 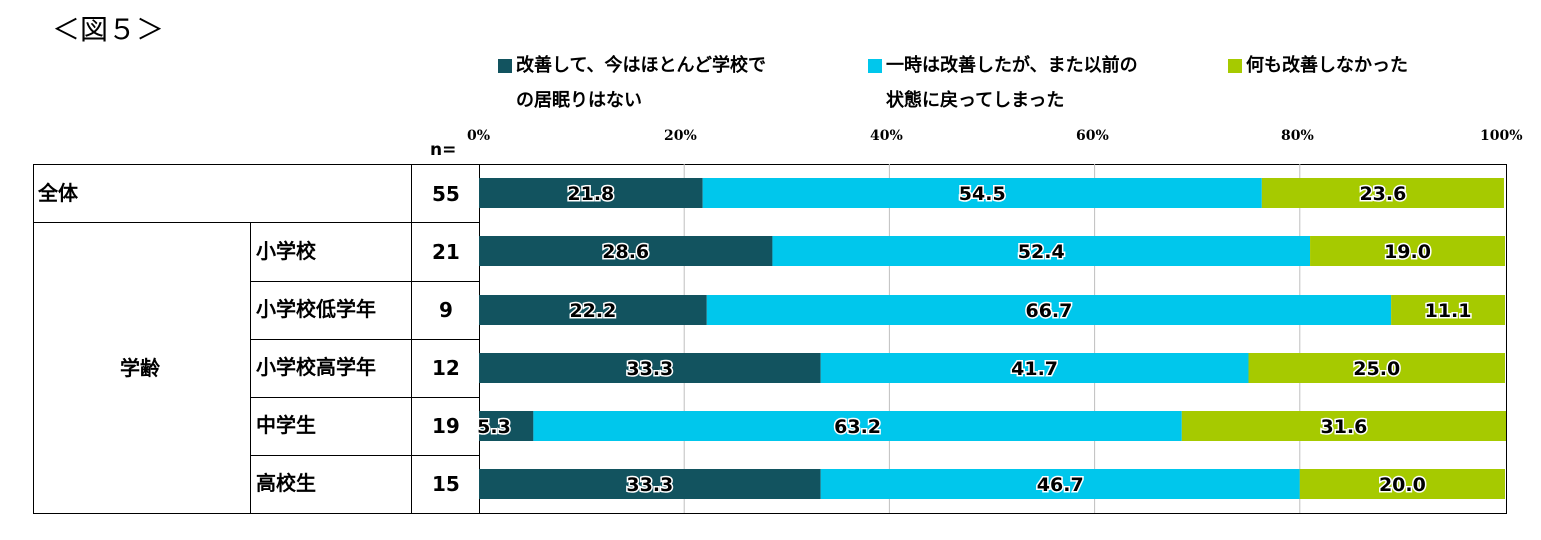 I want to click on data-label: 20.0, so click(x=1402, y=485).